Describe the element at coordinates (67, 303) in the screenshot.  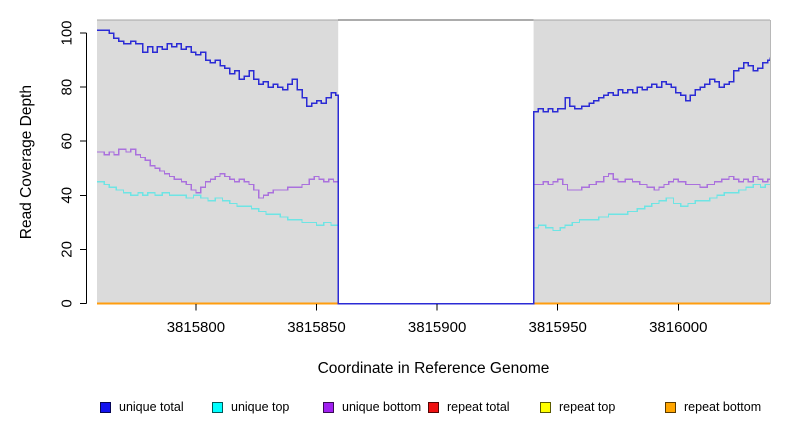
I see `y-tick-label: 0` at that location.